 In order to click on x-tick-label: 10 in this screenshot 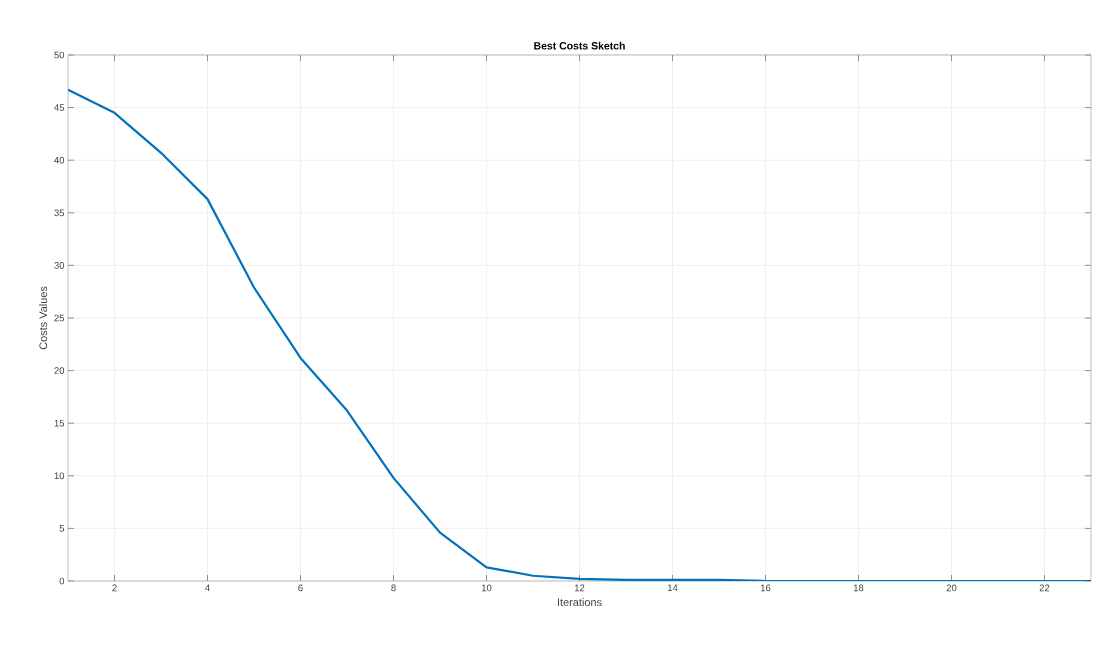, I will do `click(486, 588)`.